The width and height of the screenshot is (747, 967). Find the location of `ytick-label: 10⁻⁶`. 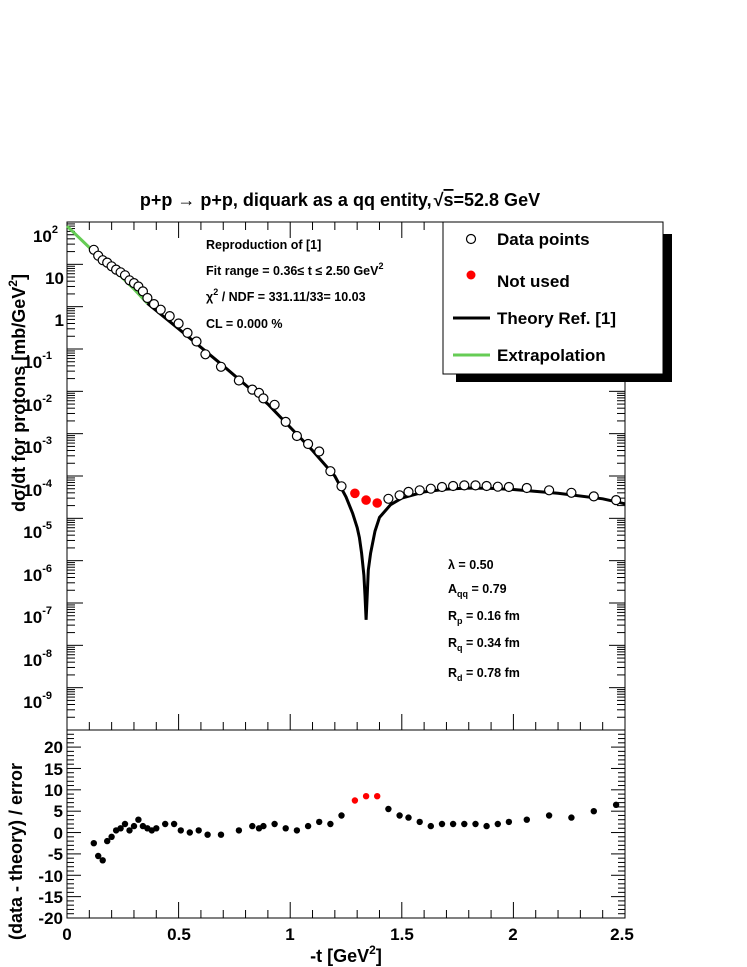

ytick-label: 10⁻⁶ is located at coordinates (37, 574).